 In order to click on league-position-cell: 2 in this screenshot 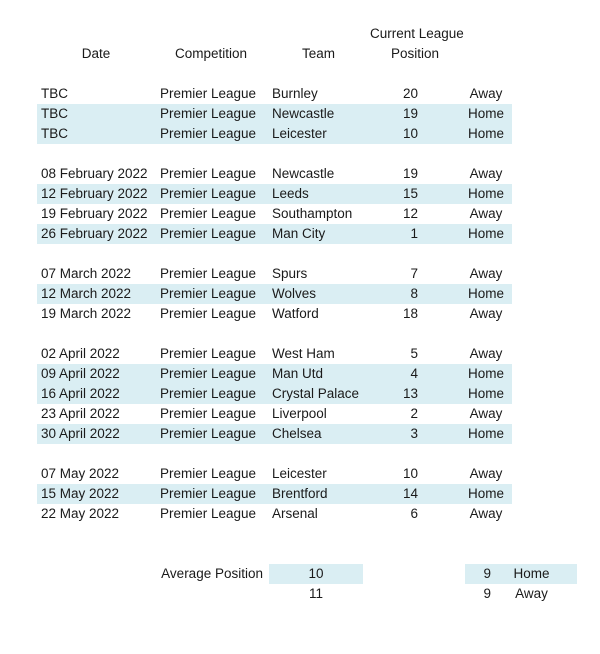, I will do `click(414, 413)`.